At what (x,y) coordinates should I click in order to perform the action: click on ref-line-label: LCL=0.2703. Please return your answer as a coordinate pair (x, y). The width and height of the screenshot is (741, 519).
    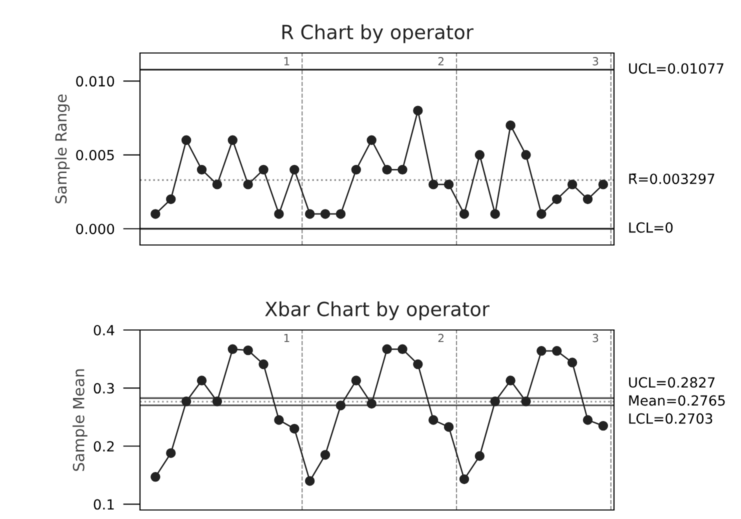
    Looking at the image, I should click on (670, 418).